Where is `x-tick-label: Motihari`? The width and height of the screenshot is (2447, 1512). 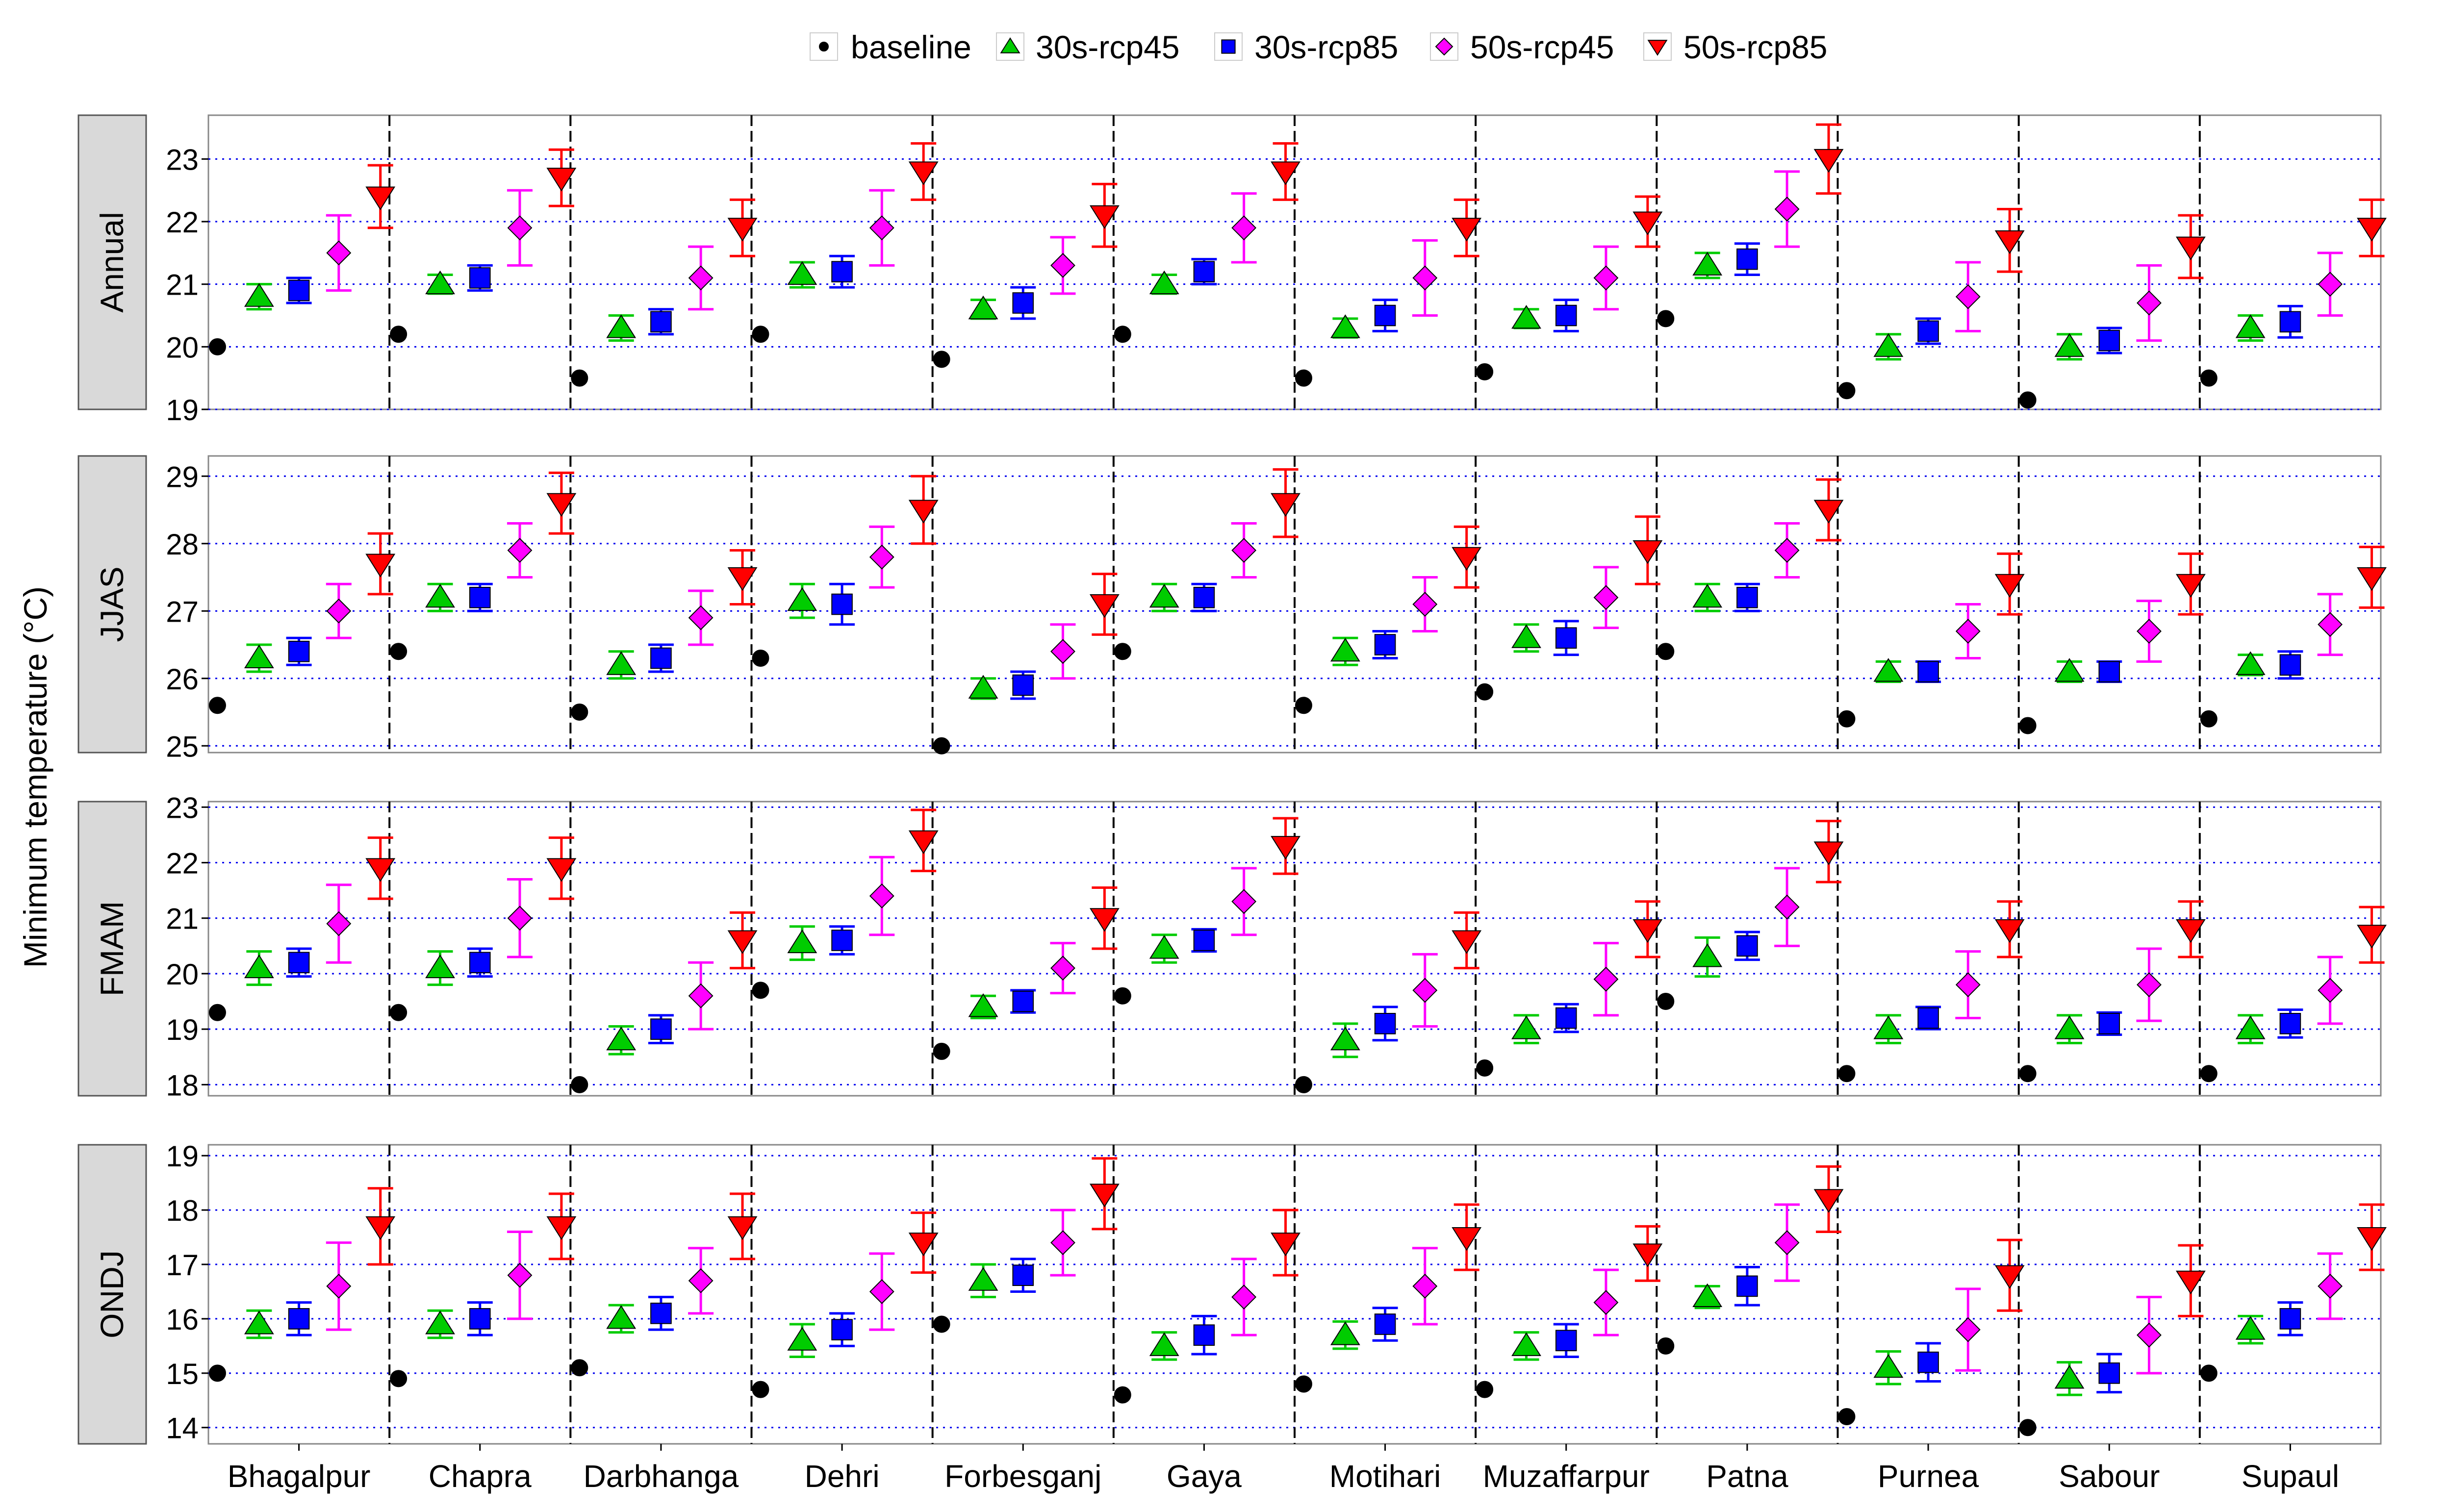
x-tick-label: Motihari is located at coordinates (1385, 1476).